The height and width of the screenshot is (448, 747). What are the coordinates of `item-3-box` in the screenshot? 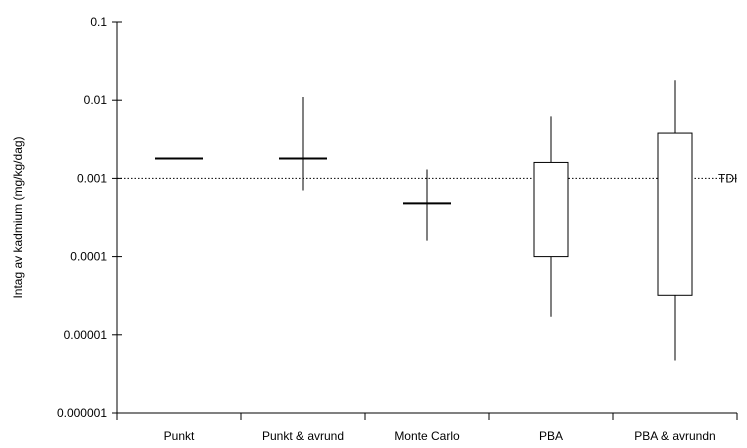 It's located at (551, 209).